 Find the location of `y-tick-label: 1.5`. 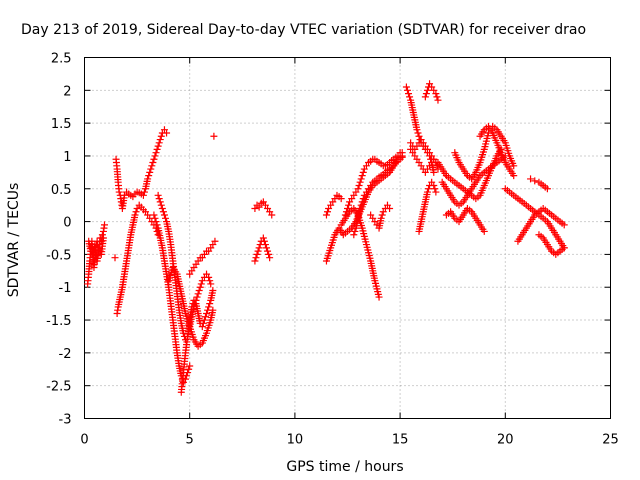

y-tick-label: 1.5 is located at coordinates (61, 124).